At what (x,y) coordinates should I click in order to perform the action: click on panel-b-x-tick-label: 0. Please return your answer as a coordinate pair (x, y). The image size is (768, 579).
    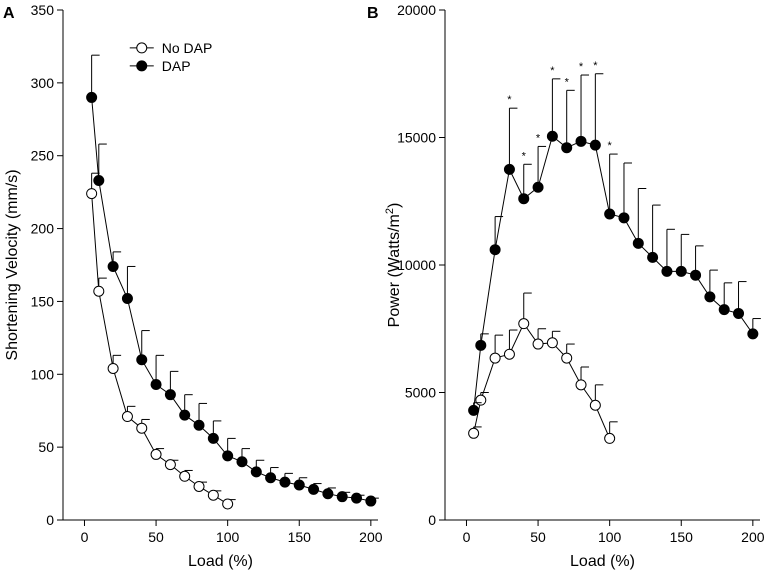
    Looking at the image, I should click on (467, 537).